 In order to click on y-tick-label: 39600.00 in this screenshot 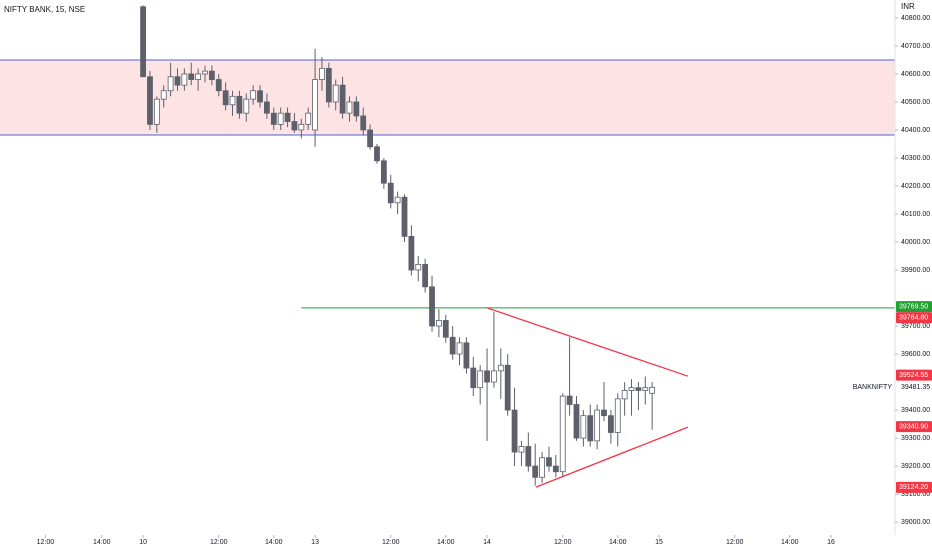, I will do `click(915, 354)`.